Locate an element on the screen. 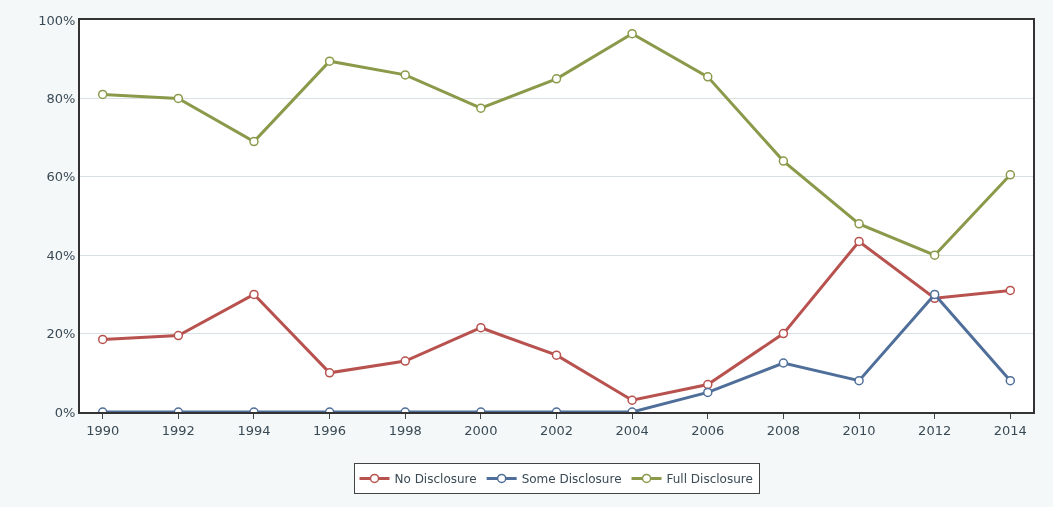 The image size is (1053, 507). x-tick-label: 1990 is located at coordinates (103, 430).